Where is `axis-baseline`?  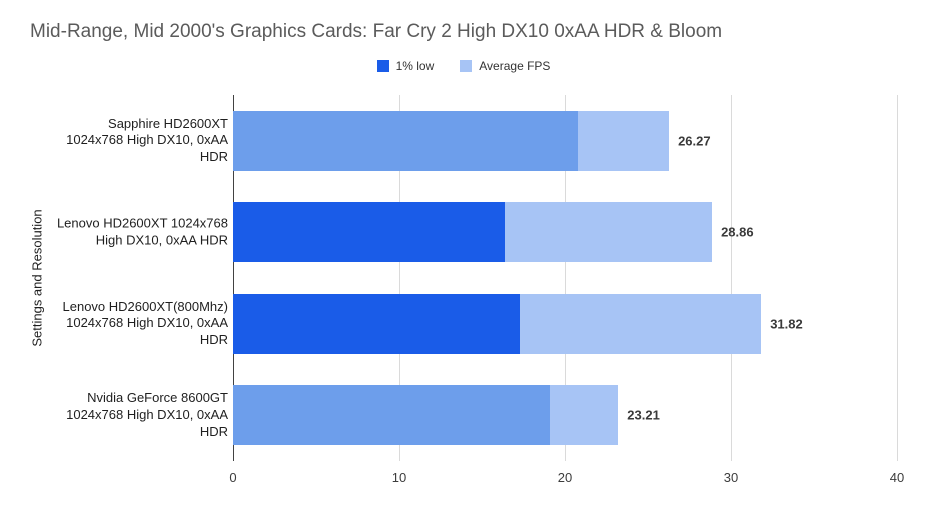 axis-baseline is located at coordinates (233, 278).